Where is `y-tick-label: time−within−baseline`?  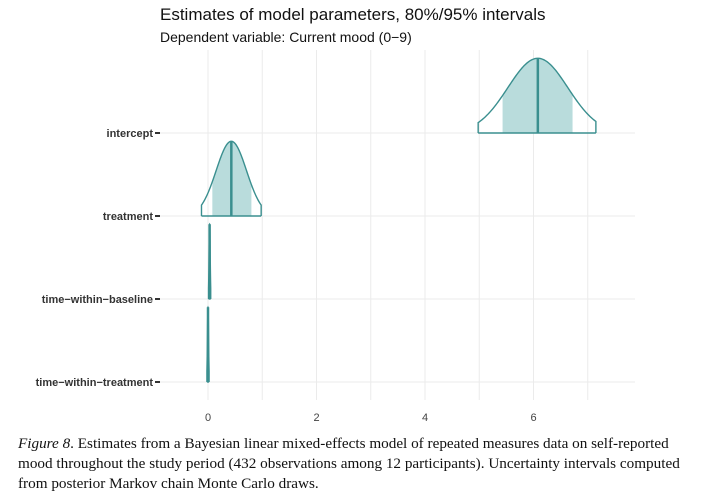 y-tick-label: time−within−baseline is located at coordinates (97, 300).